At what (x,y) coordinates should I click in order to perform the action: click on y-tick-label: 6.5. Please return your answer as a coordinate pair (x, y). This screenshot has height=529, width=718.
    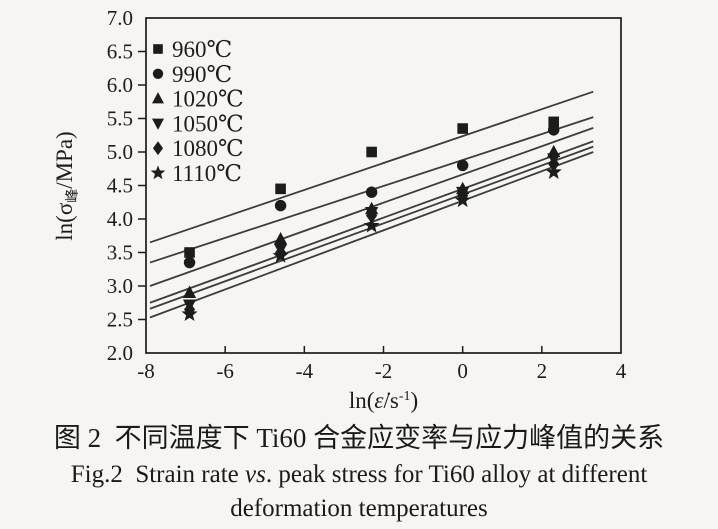
    Looking at the image, I should click on (120, 52).